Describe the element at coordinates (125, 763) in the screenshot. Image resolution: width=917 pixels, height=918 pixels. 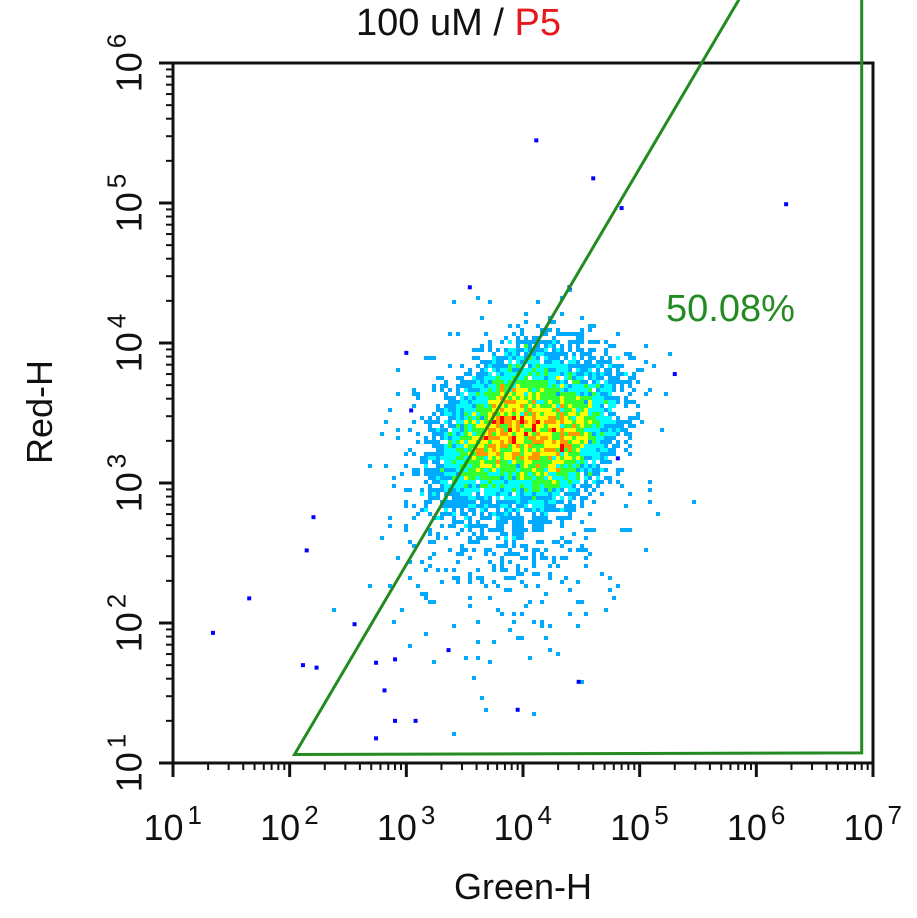
I see `y-tick-label: 101` at that location.